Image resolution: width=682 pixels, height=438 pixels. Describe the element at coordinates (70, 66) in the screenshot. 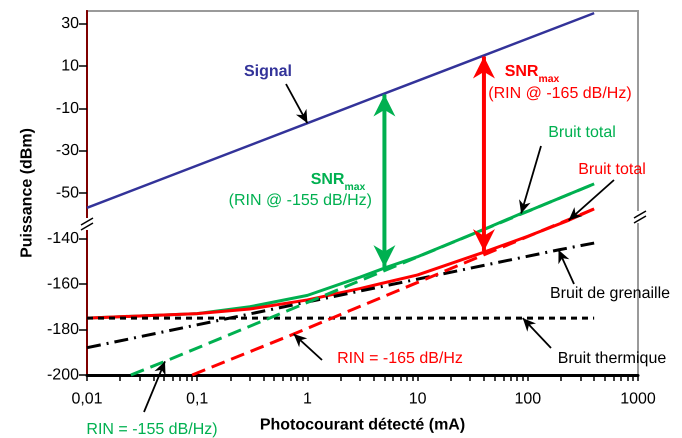

I see `y2-tick-label: 10` at that location.